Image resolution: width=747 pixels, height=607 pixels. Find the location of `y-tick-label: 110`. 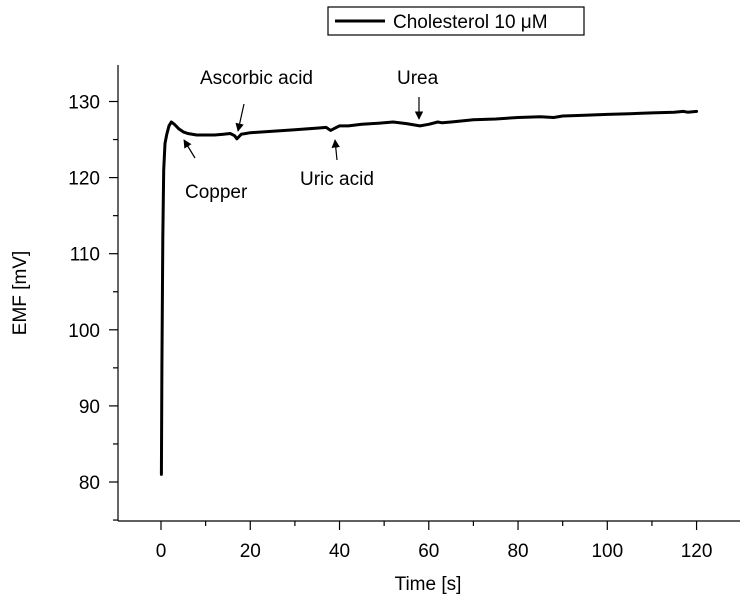

y-tick-label: 110 is located at coordinates (85, 255).